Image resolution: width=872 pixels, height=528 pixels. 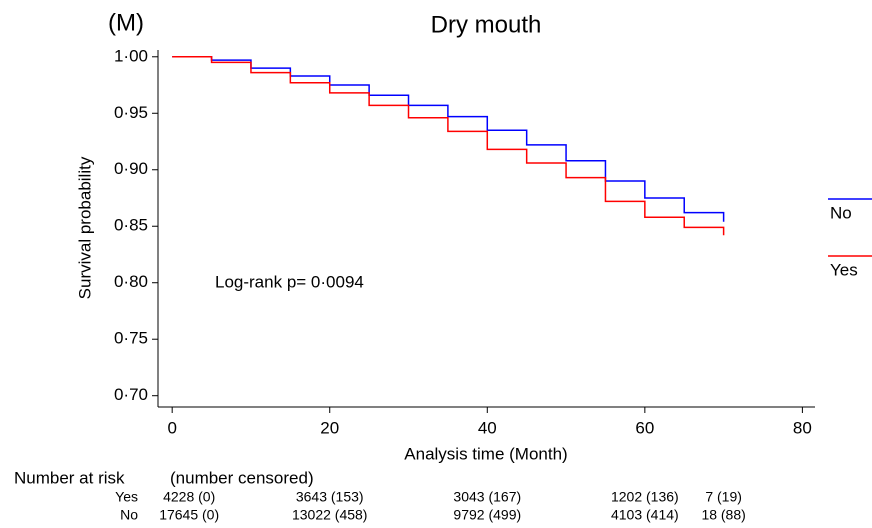 What do you see at coordinates (131, 55) in the screenshot?
I see `y-tick-label: 1·00` at bounding box center [131, 55].